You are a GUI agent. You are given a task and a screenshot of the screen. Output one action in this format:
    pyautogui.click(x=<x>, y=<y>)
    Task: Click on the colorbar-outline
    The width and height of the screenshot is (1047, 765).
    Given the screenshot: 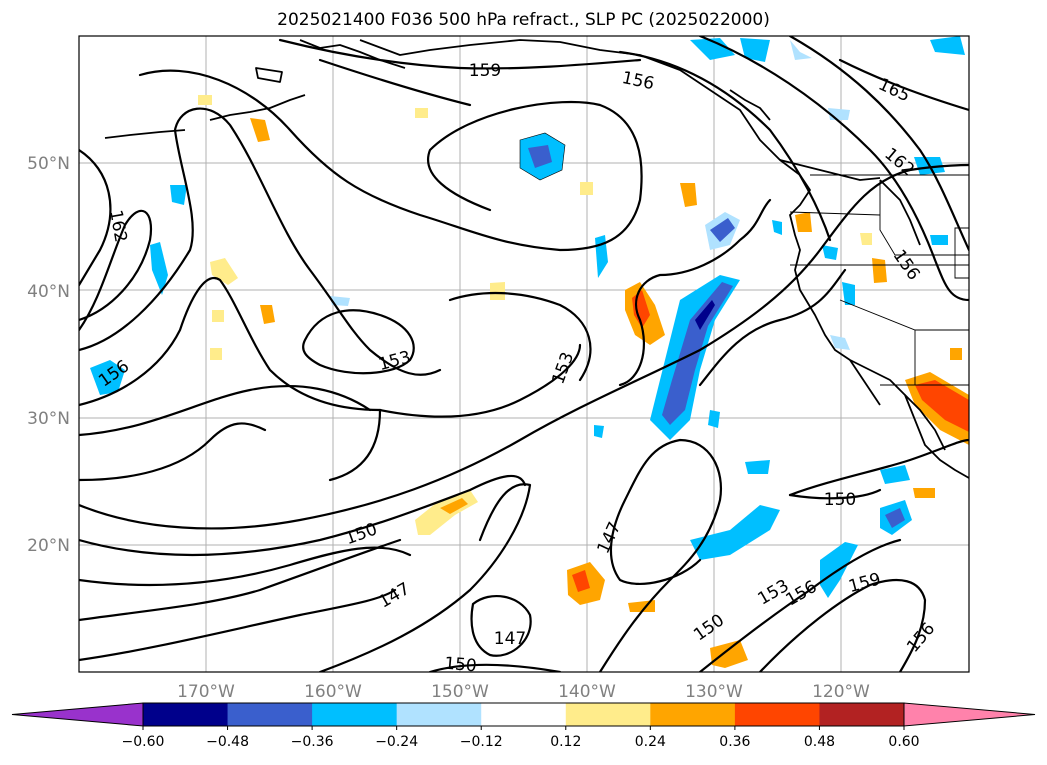 What is the action you would take?
    pyautogui.click(x=523, y=714)
    